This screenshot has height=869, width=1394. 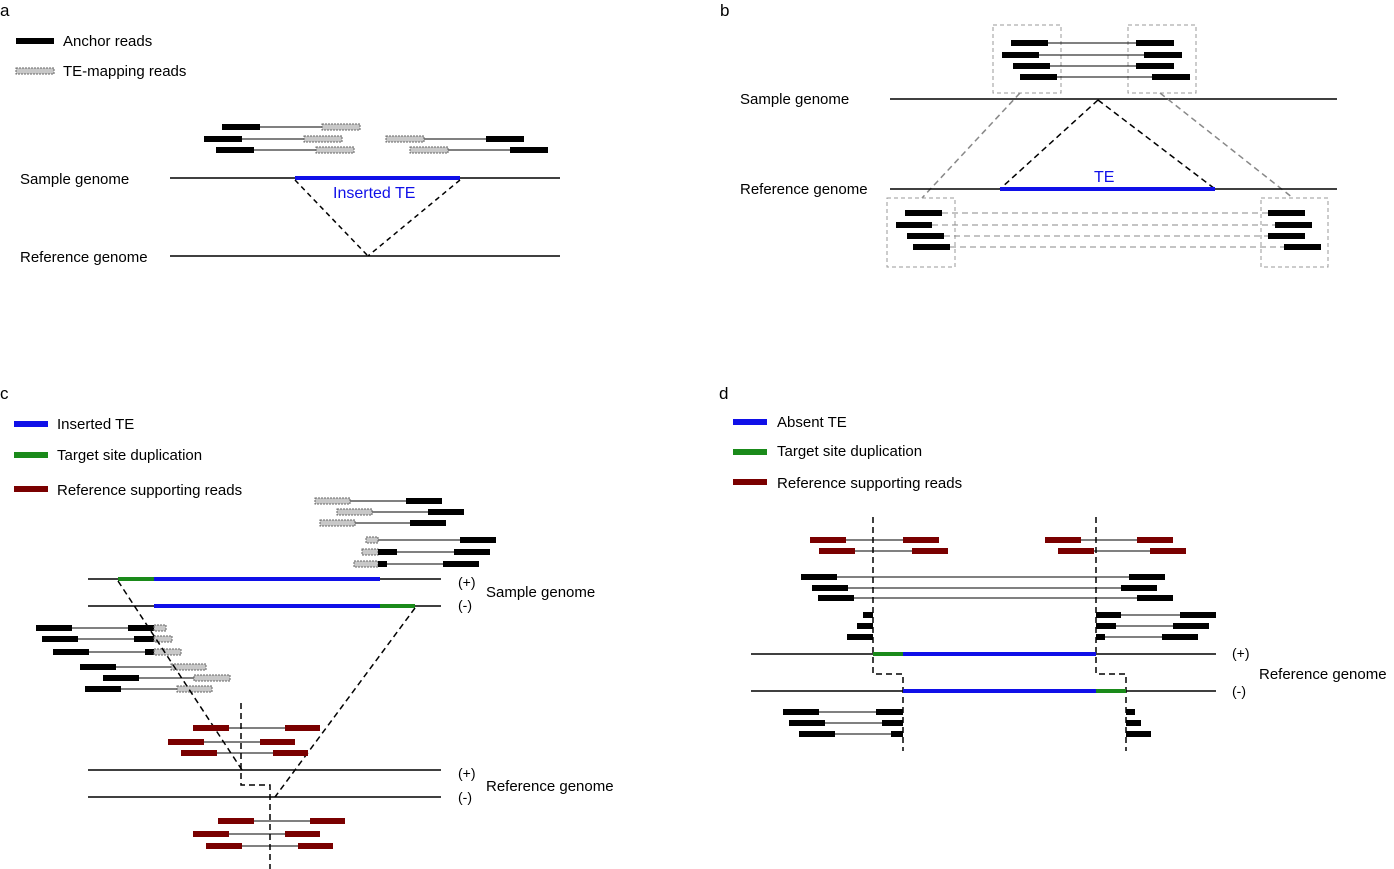 What do you see at coordinates (1049, 144) in the screenshot?
I see `panel-b-dashed-left` at bounding box center [1049, 144].